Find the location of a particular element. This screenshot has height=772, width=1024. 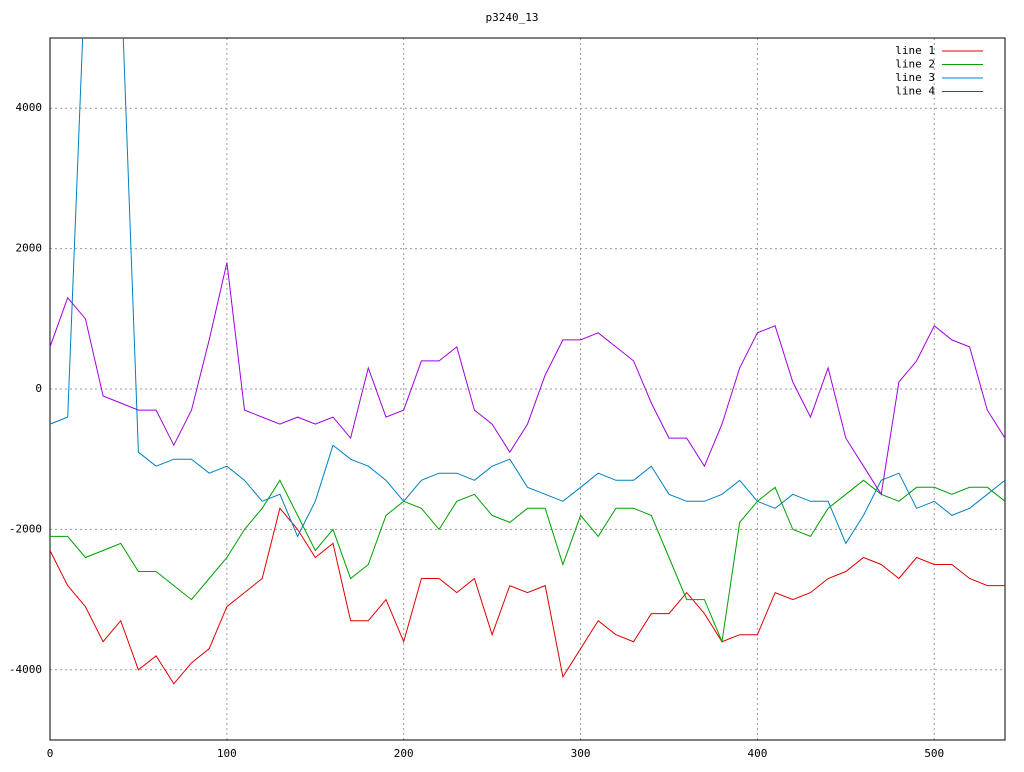

chart-title: p3240_13 is located at coordinates (512, 17).